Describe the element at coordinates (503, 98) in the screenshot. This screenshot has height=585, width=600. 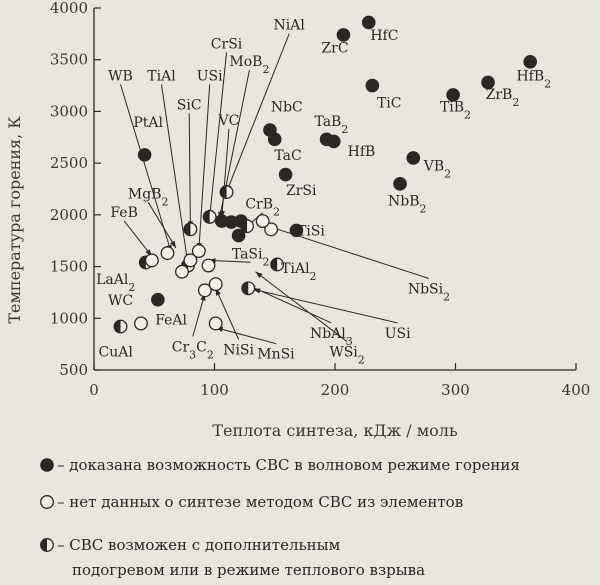
I see `label-zrb2: ZrB2` at that location.